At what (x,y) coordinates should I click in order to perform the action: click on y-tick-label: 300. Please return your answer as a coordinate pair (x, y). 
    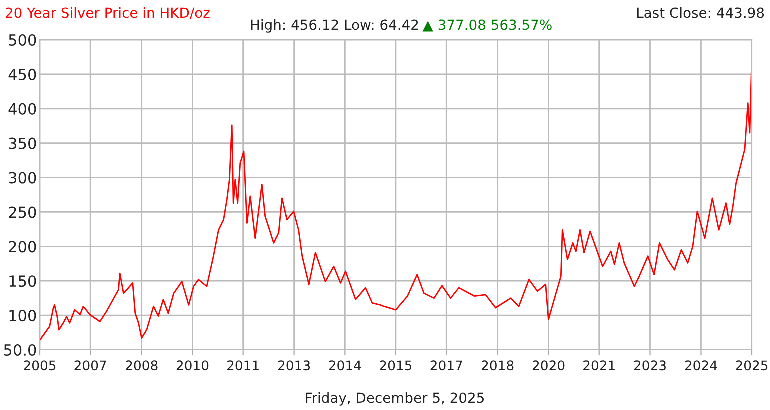
    Looking at the image, I should click on (22, 178).